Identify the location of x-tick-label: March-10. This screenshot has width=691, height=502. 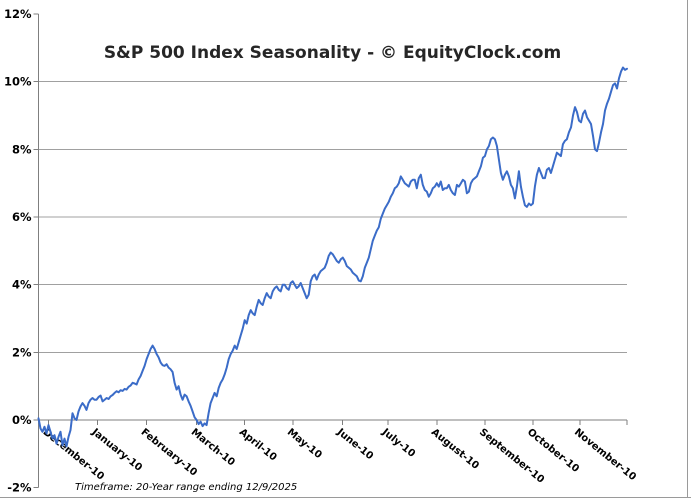
(213, 448).